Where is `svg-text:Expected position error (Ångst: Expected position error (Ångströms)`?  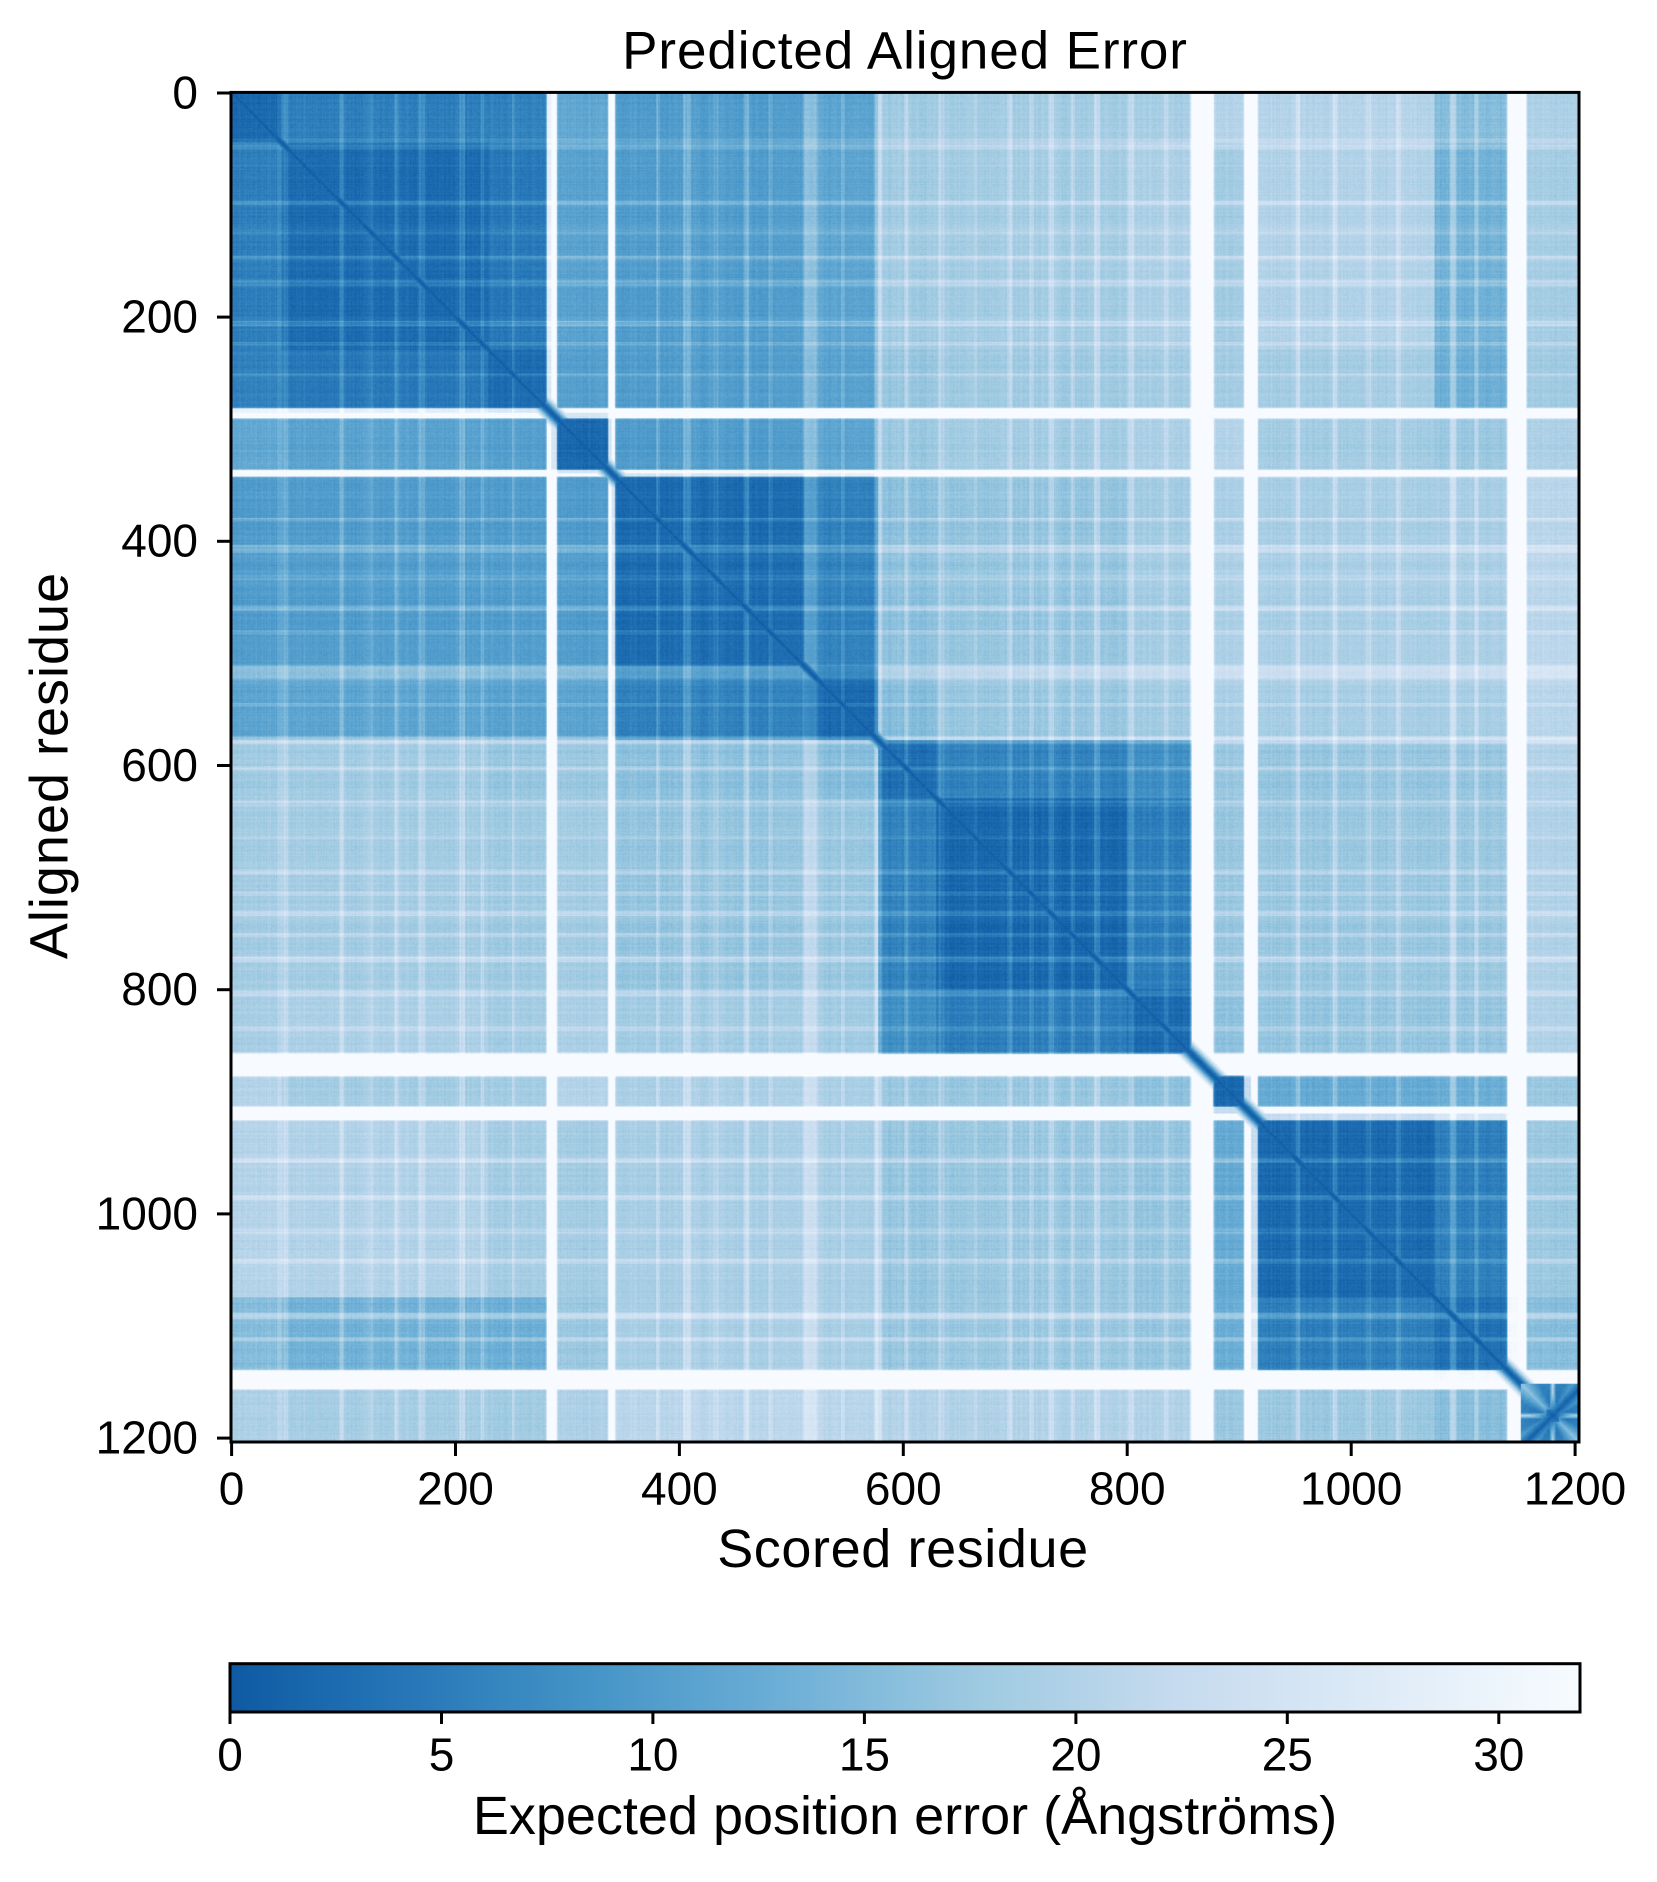 svg-text:Expected position error (Ångst: Expected position error (Ångströms) is located at coordinates (905, 1816).